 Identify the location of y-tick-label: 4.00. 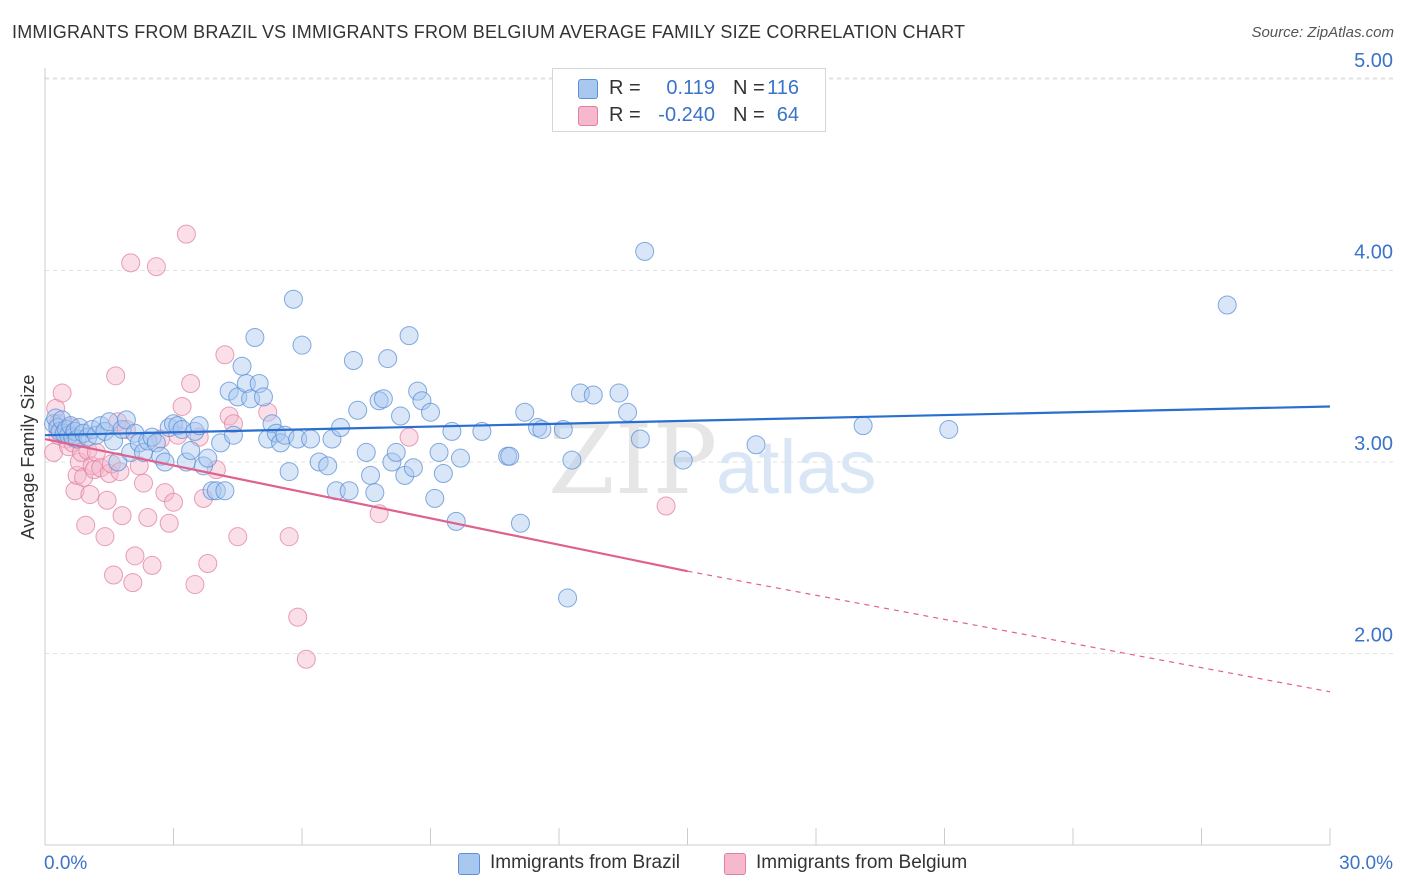
(1373, 253).